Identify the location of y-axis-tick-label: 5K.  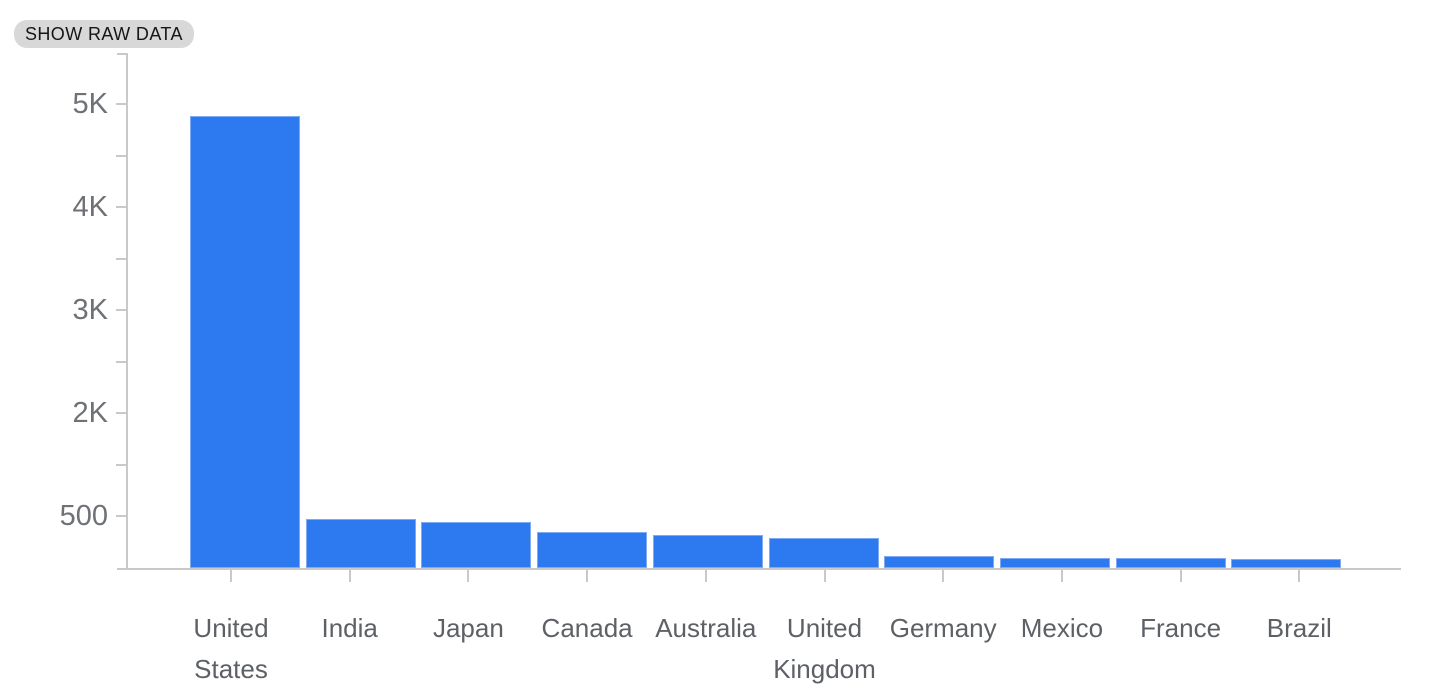
(90, 104).